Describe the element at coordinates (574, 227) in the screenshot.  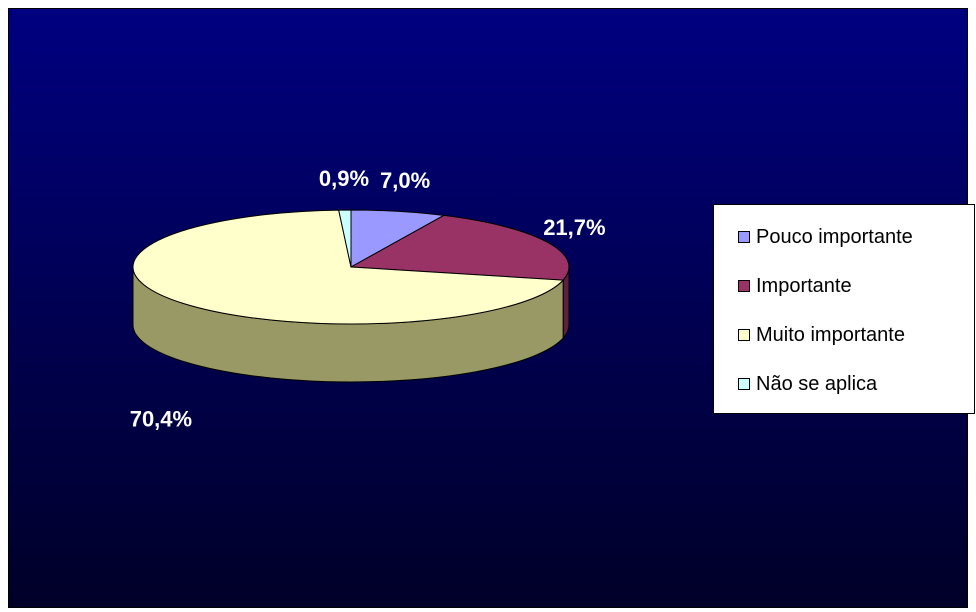
I see `data-label-importante: 21,7%` at that location.